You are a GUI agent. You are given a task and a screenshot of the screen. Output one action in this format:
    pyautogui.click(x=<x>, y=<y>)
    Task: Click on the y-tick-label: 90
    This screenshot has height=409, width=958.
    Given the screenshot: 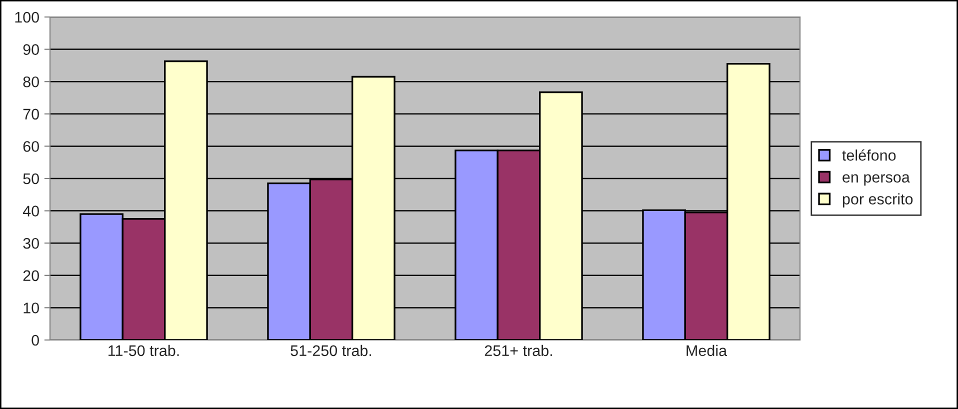 What is the action you would take?
    pyautogui.click(x=31, y=49)
    